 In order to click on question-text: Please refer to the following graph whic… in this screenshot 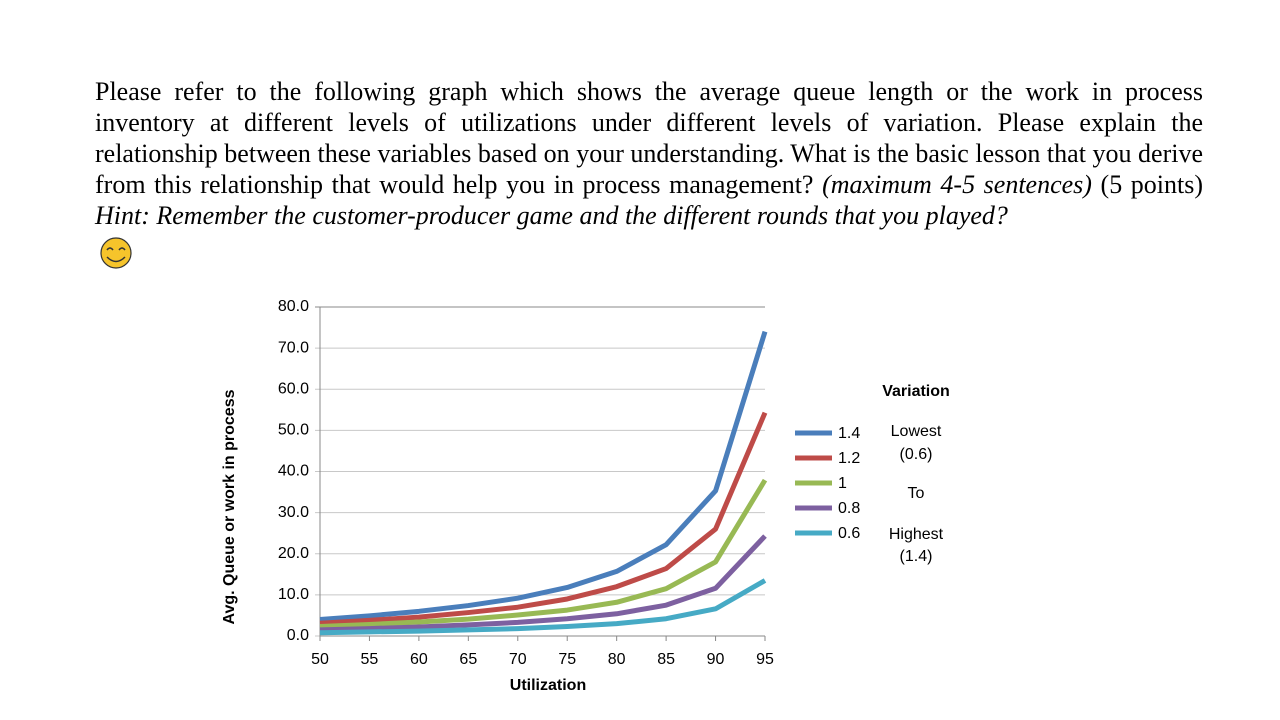, I will do `click(649, 138)`.